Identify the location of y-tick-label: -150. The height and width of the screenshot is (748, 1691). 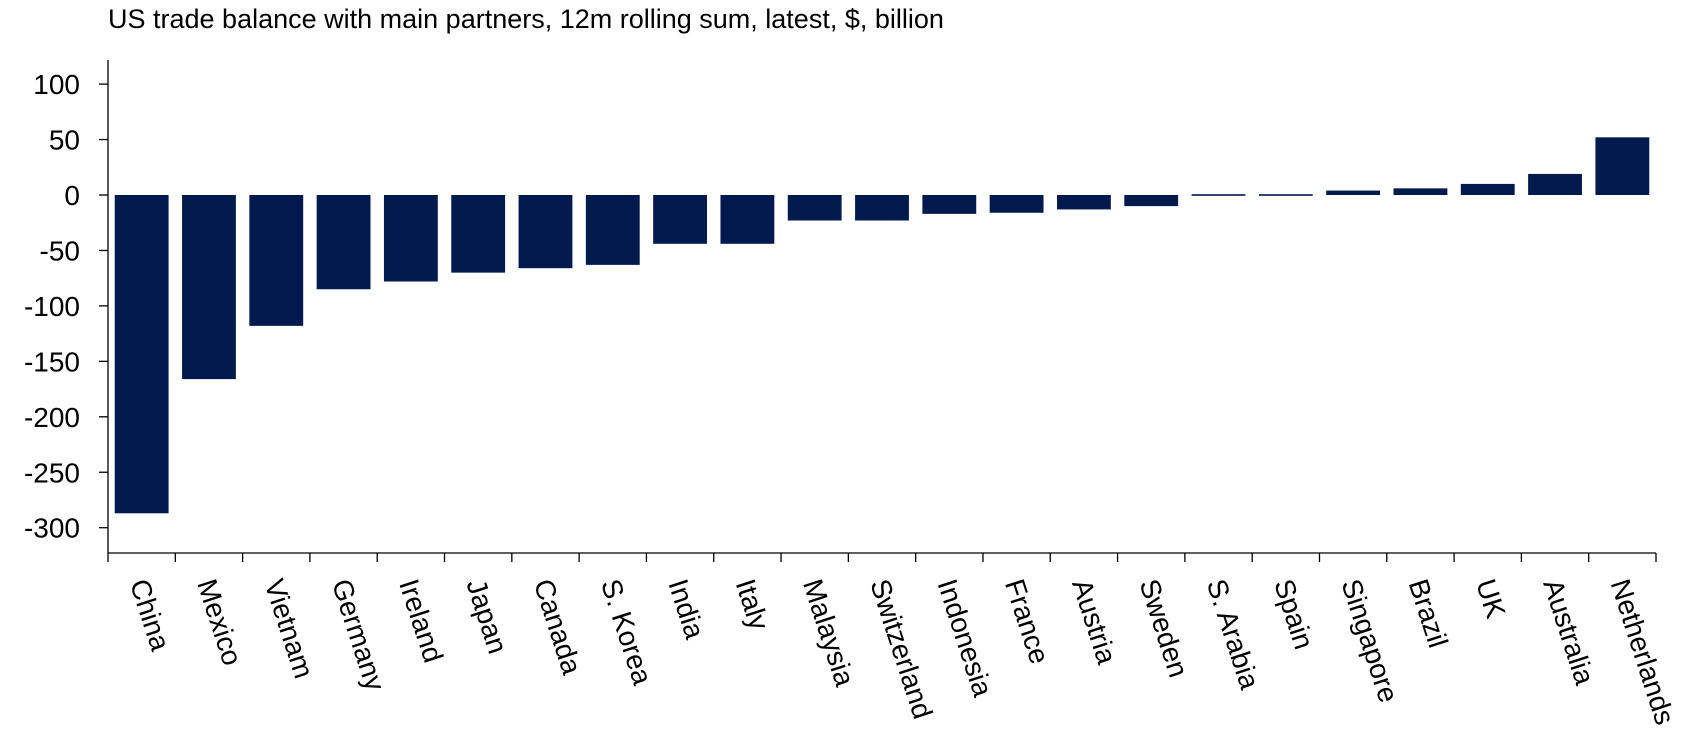
(52, 361).